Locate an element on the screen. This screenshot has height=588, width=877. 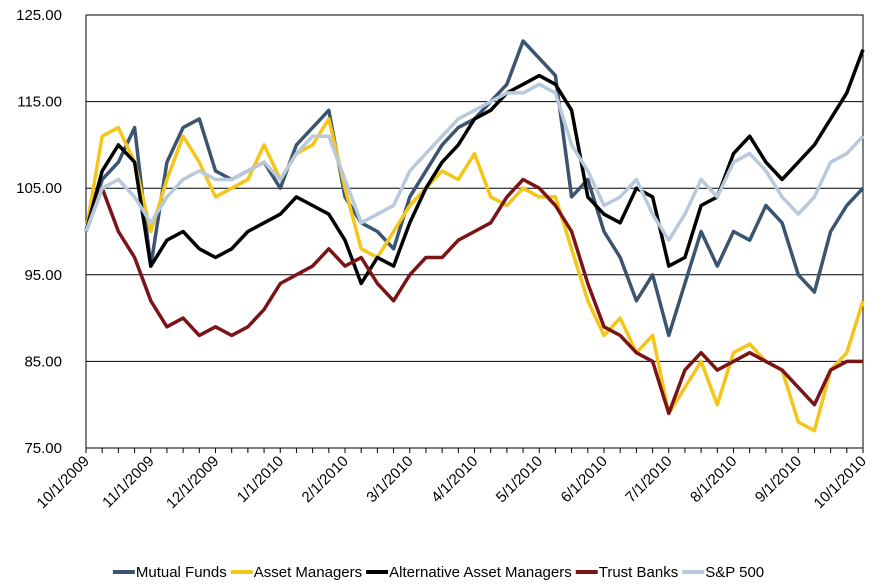
y-tick-label: 125.00 is located at coordinates (39, 15).